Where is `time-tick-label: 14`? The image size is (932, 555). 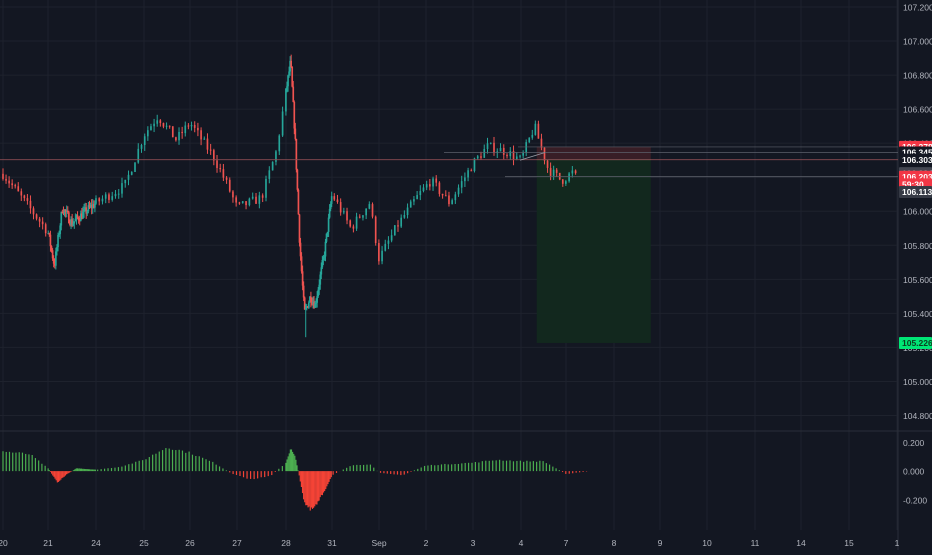 time-tick-label: 14 is located at coordinates (801, 543).